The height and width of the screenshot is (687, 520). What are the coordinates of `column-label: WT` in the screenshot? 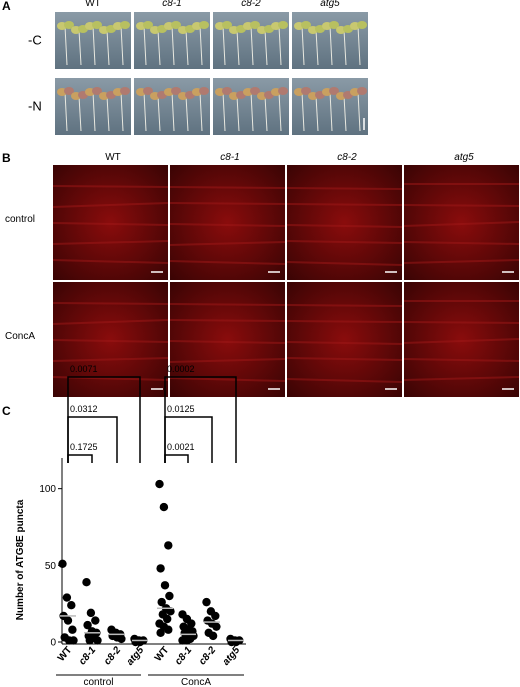 It's located at (93, 4).